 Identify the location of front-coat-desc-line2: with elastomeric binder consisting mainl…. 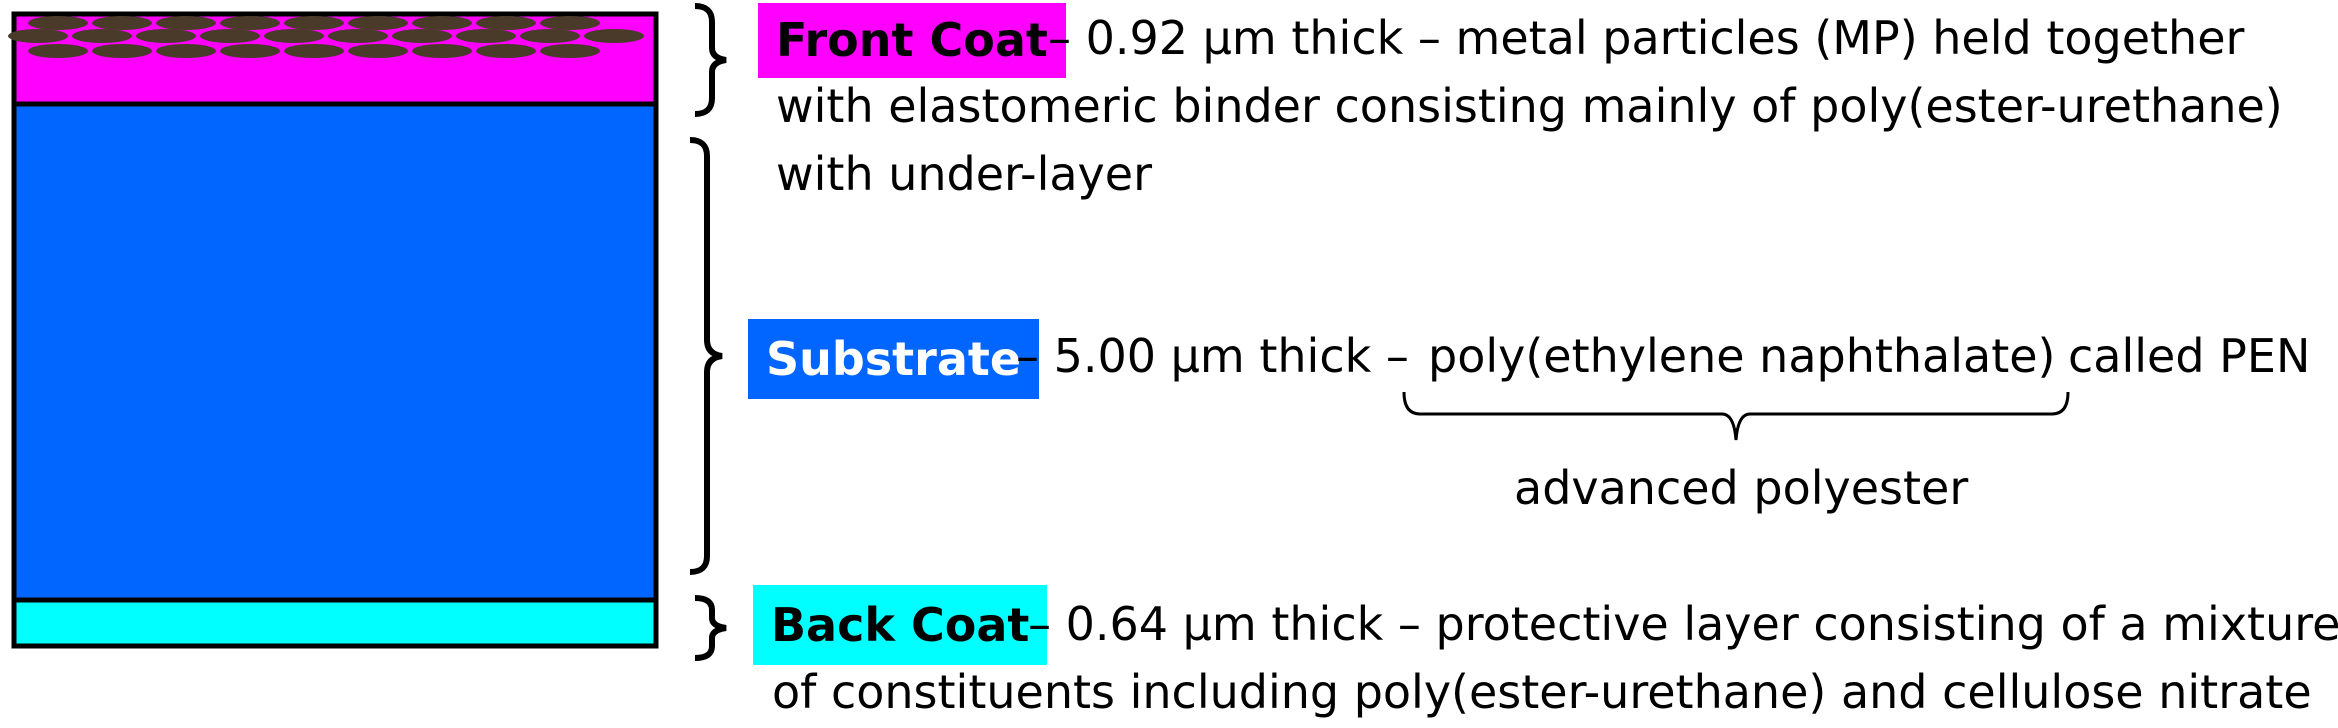
(1529, 106).